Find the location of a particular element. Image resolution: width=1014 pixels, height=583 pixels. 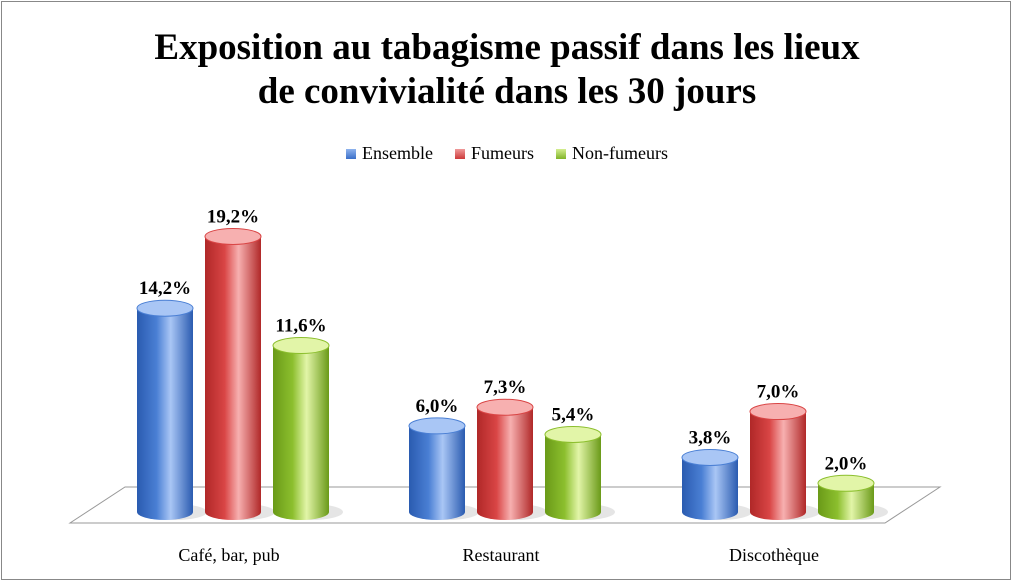

data-label: 7,3% is located at coordinates (505, 387).